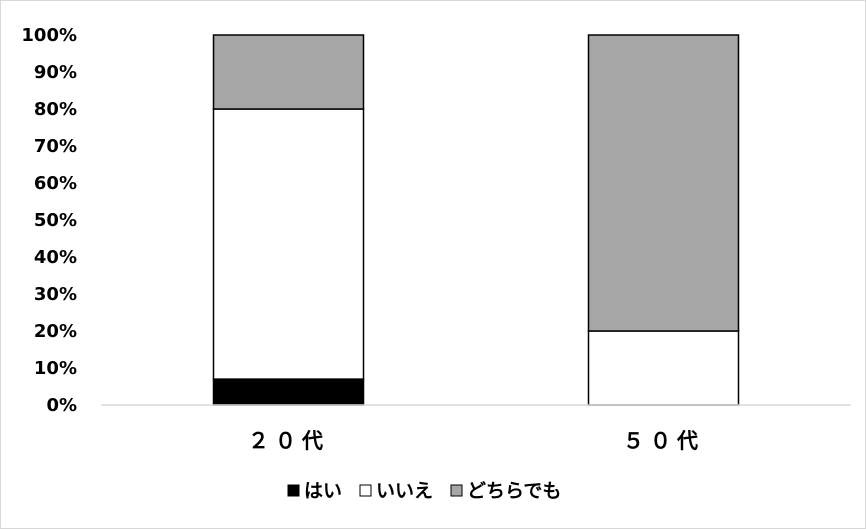  I want to click on y-tick-labels: 0% 10% 20% 30% 40% 50% 60% 70% 80% 90% 100%, so click(49, 220).